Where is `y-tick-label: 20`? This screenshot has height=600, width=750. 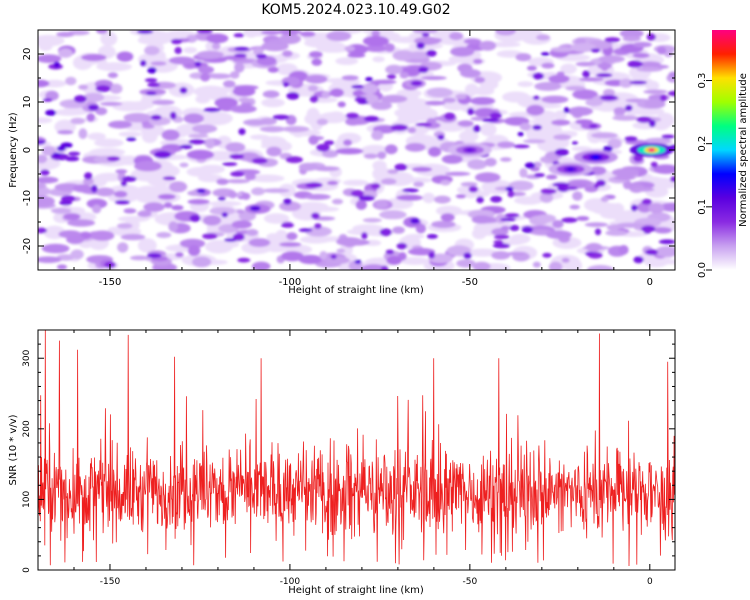
y-tick-label: 20 is located at coordinates (27, 54).